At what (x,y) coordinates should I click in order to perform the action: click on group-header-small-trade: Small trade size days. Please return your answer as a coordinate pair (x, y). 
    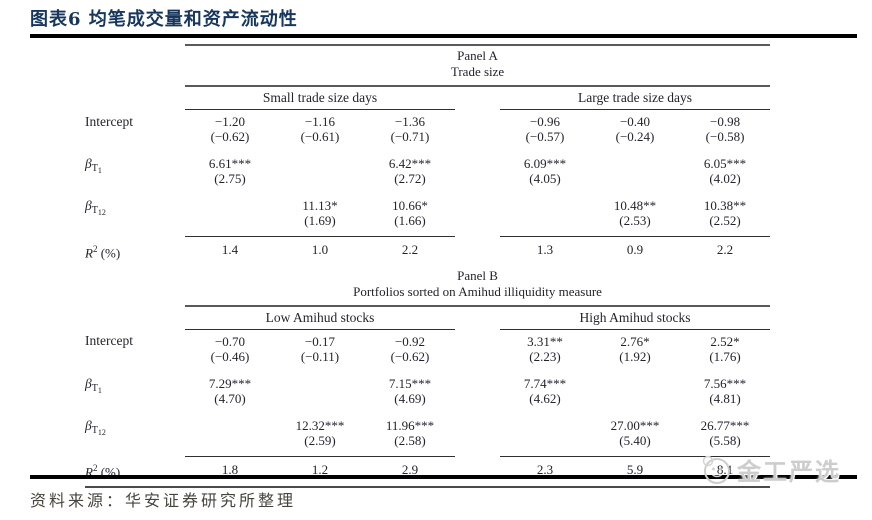
    Looking at the image, I should click on (320, 97).